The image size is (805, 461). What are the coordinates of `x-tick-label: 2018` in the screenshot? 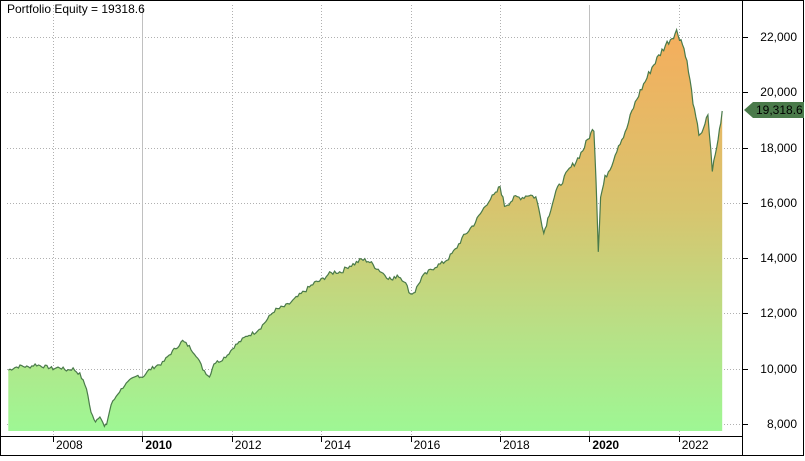 It's located at (516, 445).